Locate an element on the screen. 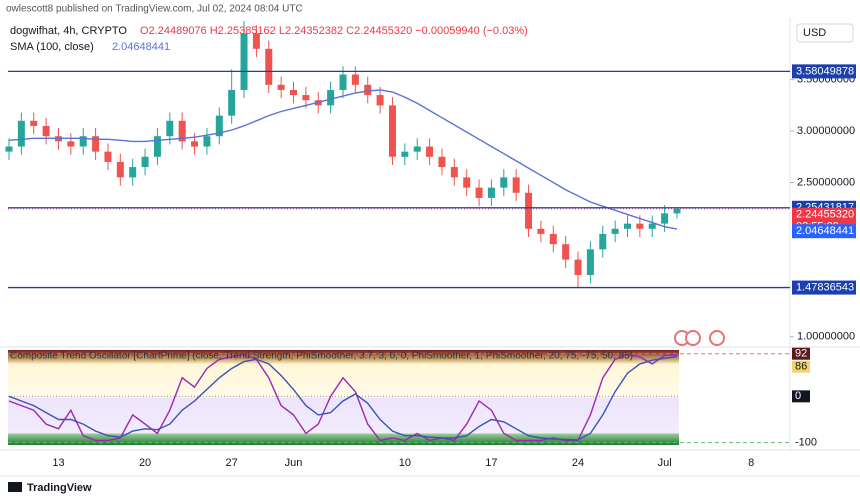 The width and height of the screenshot is (860, 500). y-tick-label: 92 is located at coordinates (801, 354).